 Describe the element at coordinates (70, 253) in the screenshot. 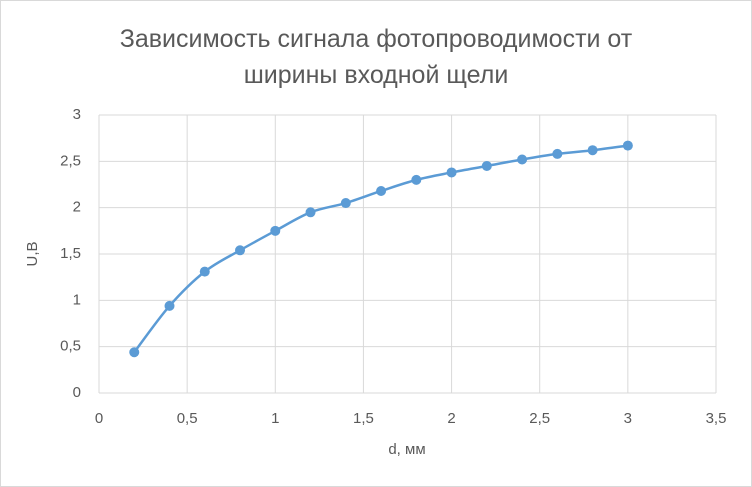

I see `y-tick-label: 1,5` at that location.